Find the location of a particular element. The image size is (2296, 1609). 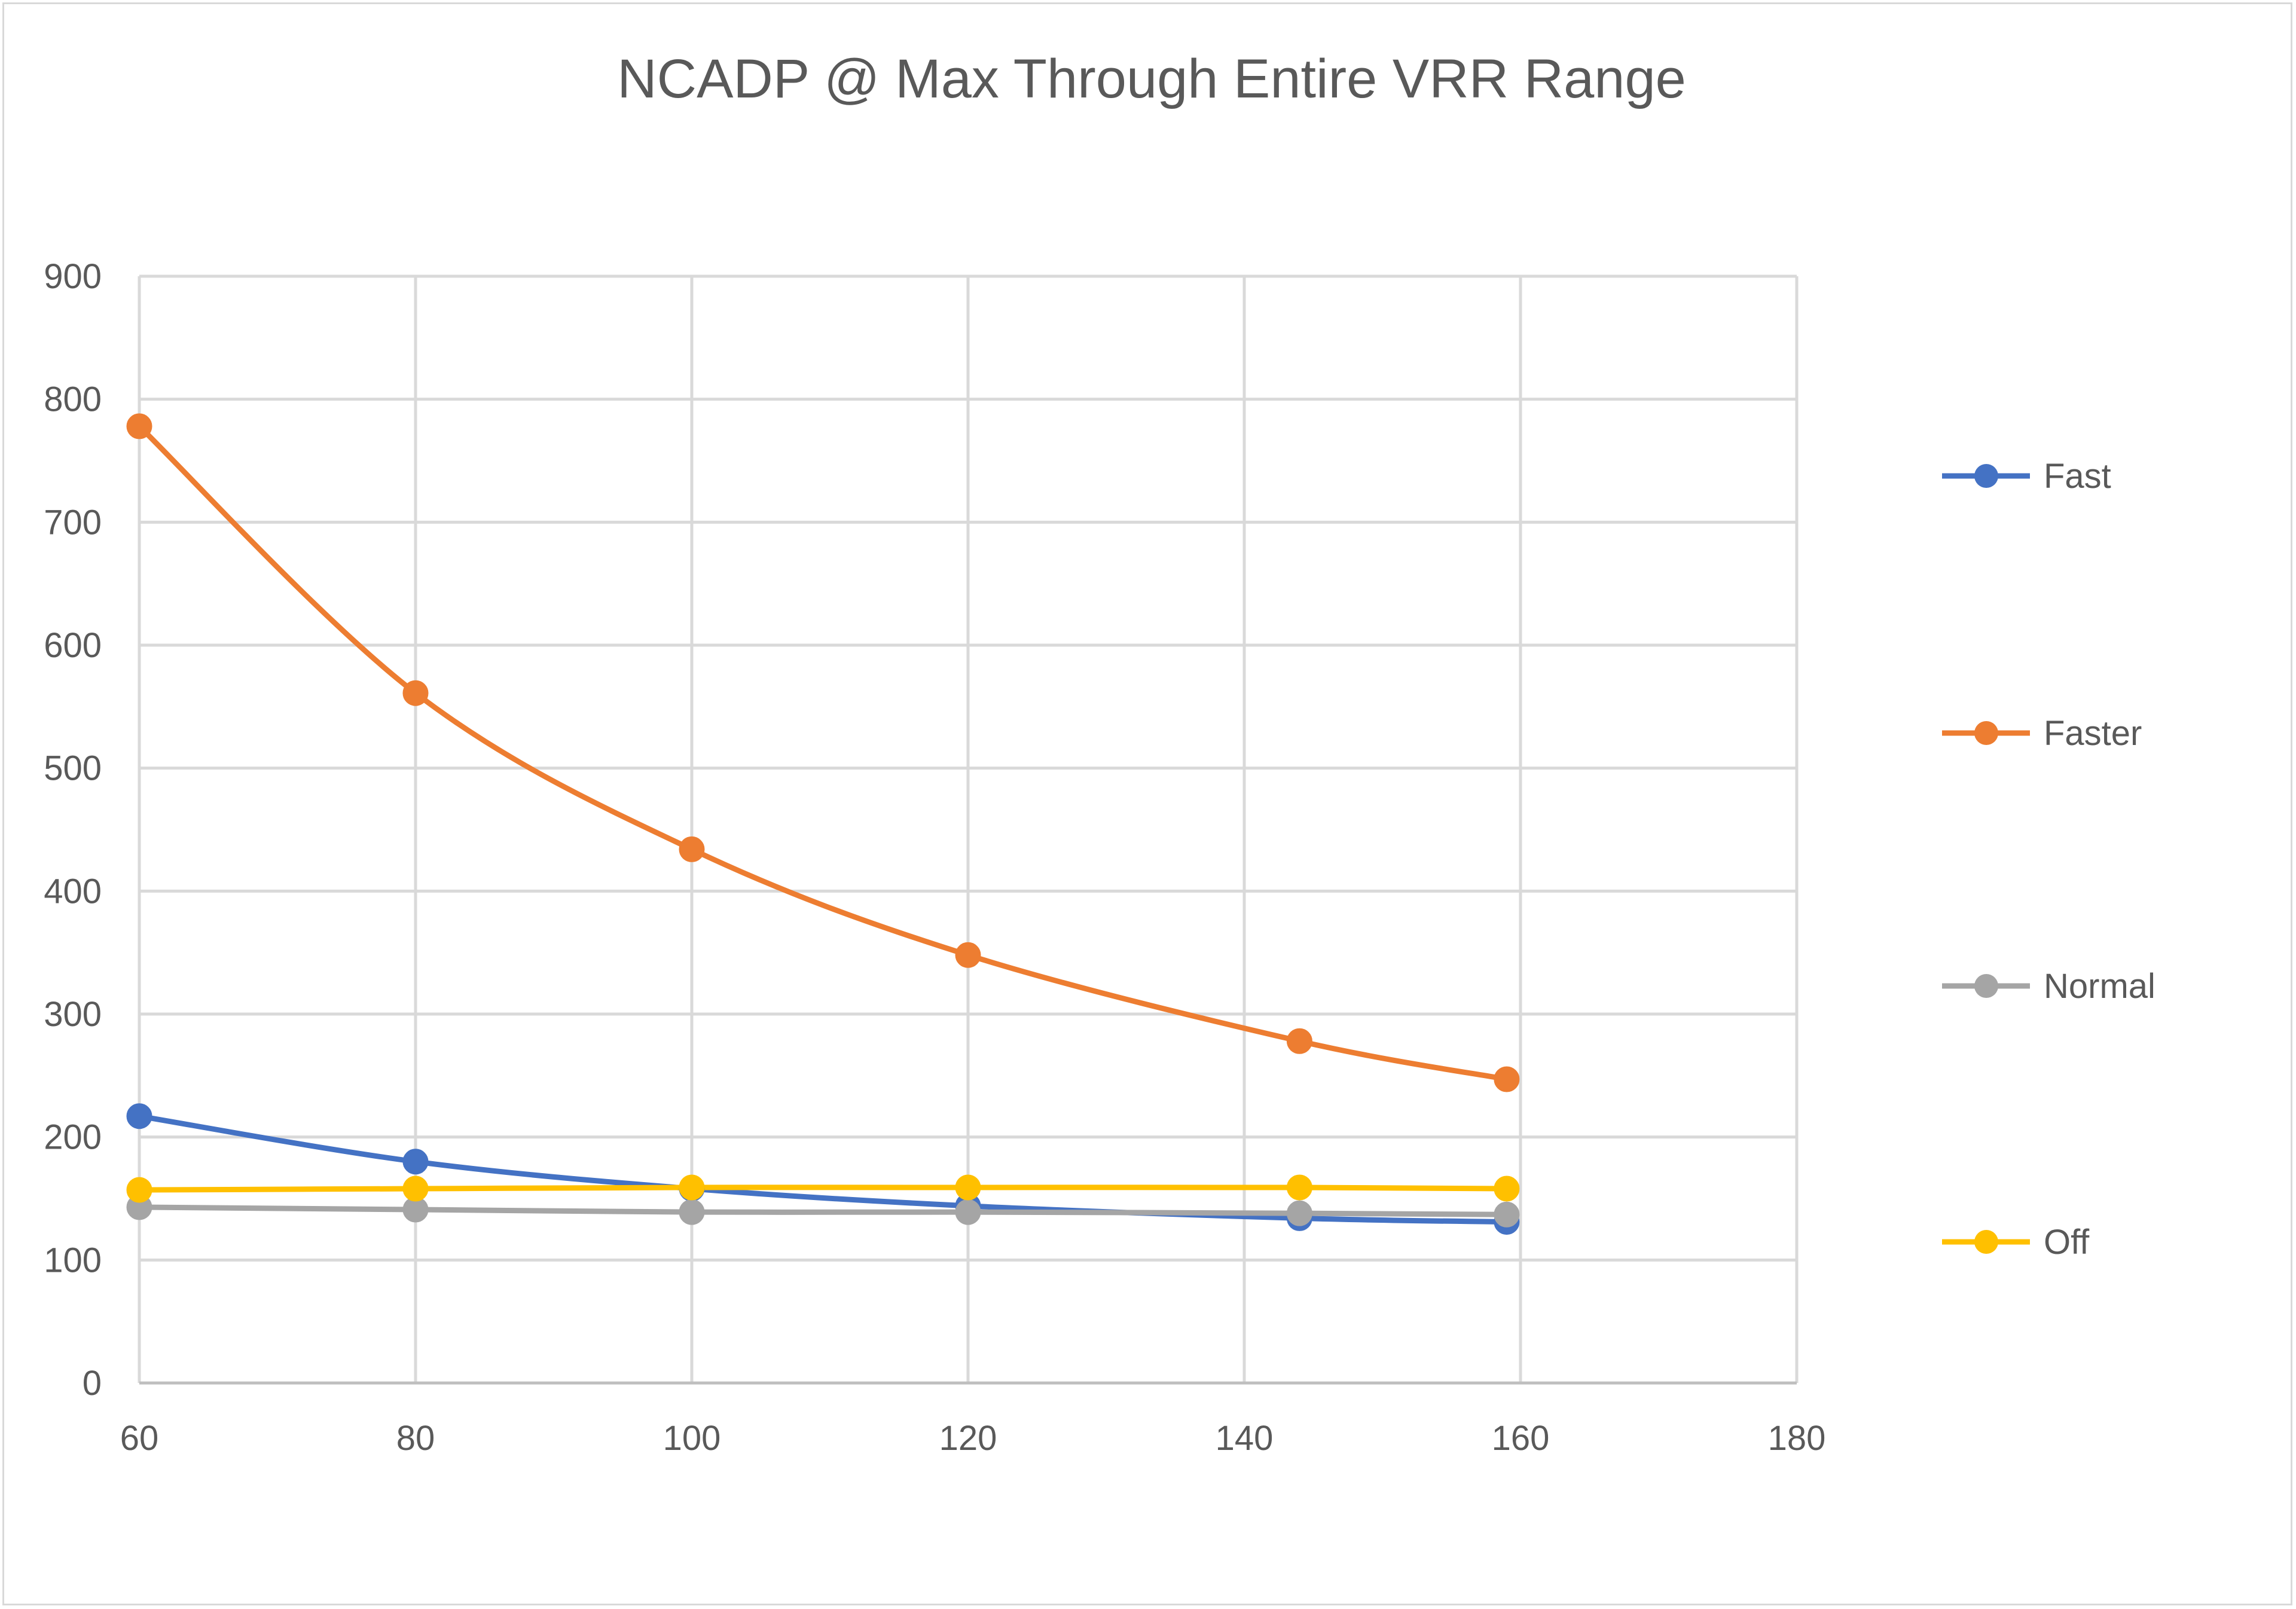

legend-marker-normal is located at coordinates (1986, 986).